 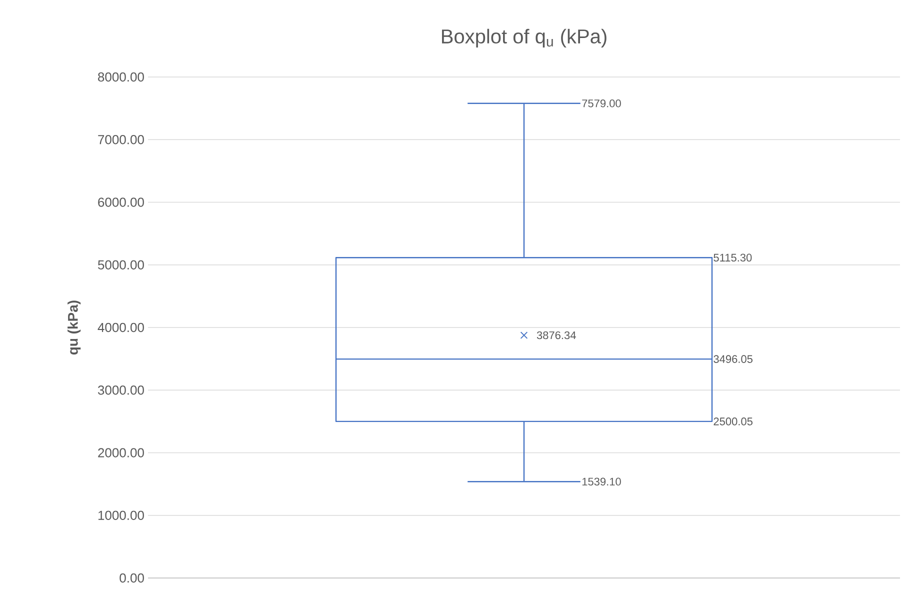 I want to click on y-tick-label: 5000.00, so click(x=121, y=265).